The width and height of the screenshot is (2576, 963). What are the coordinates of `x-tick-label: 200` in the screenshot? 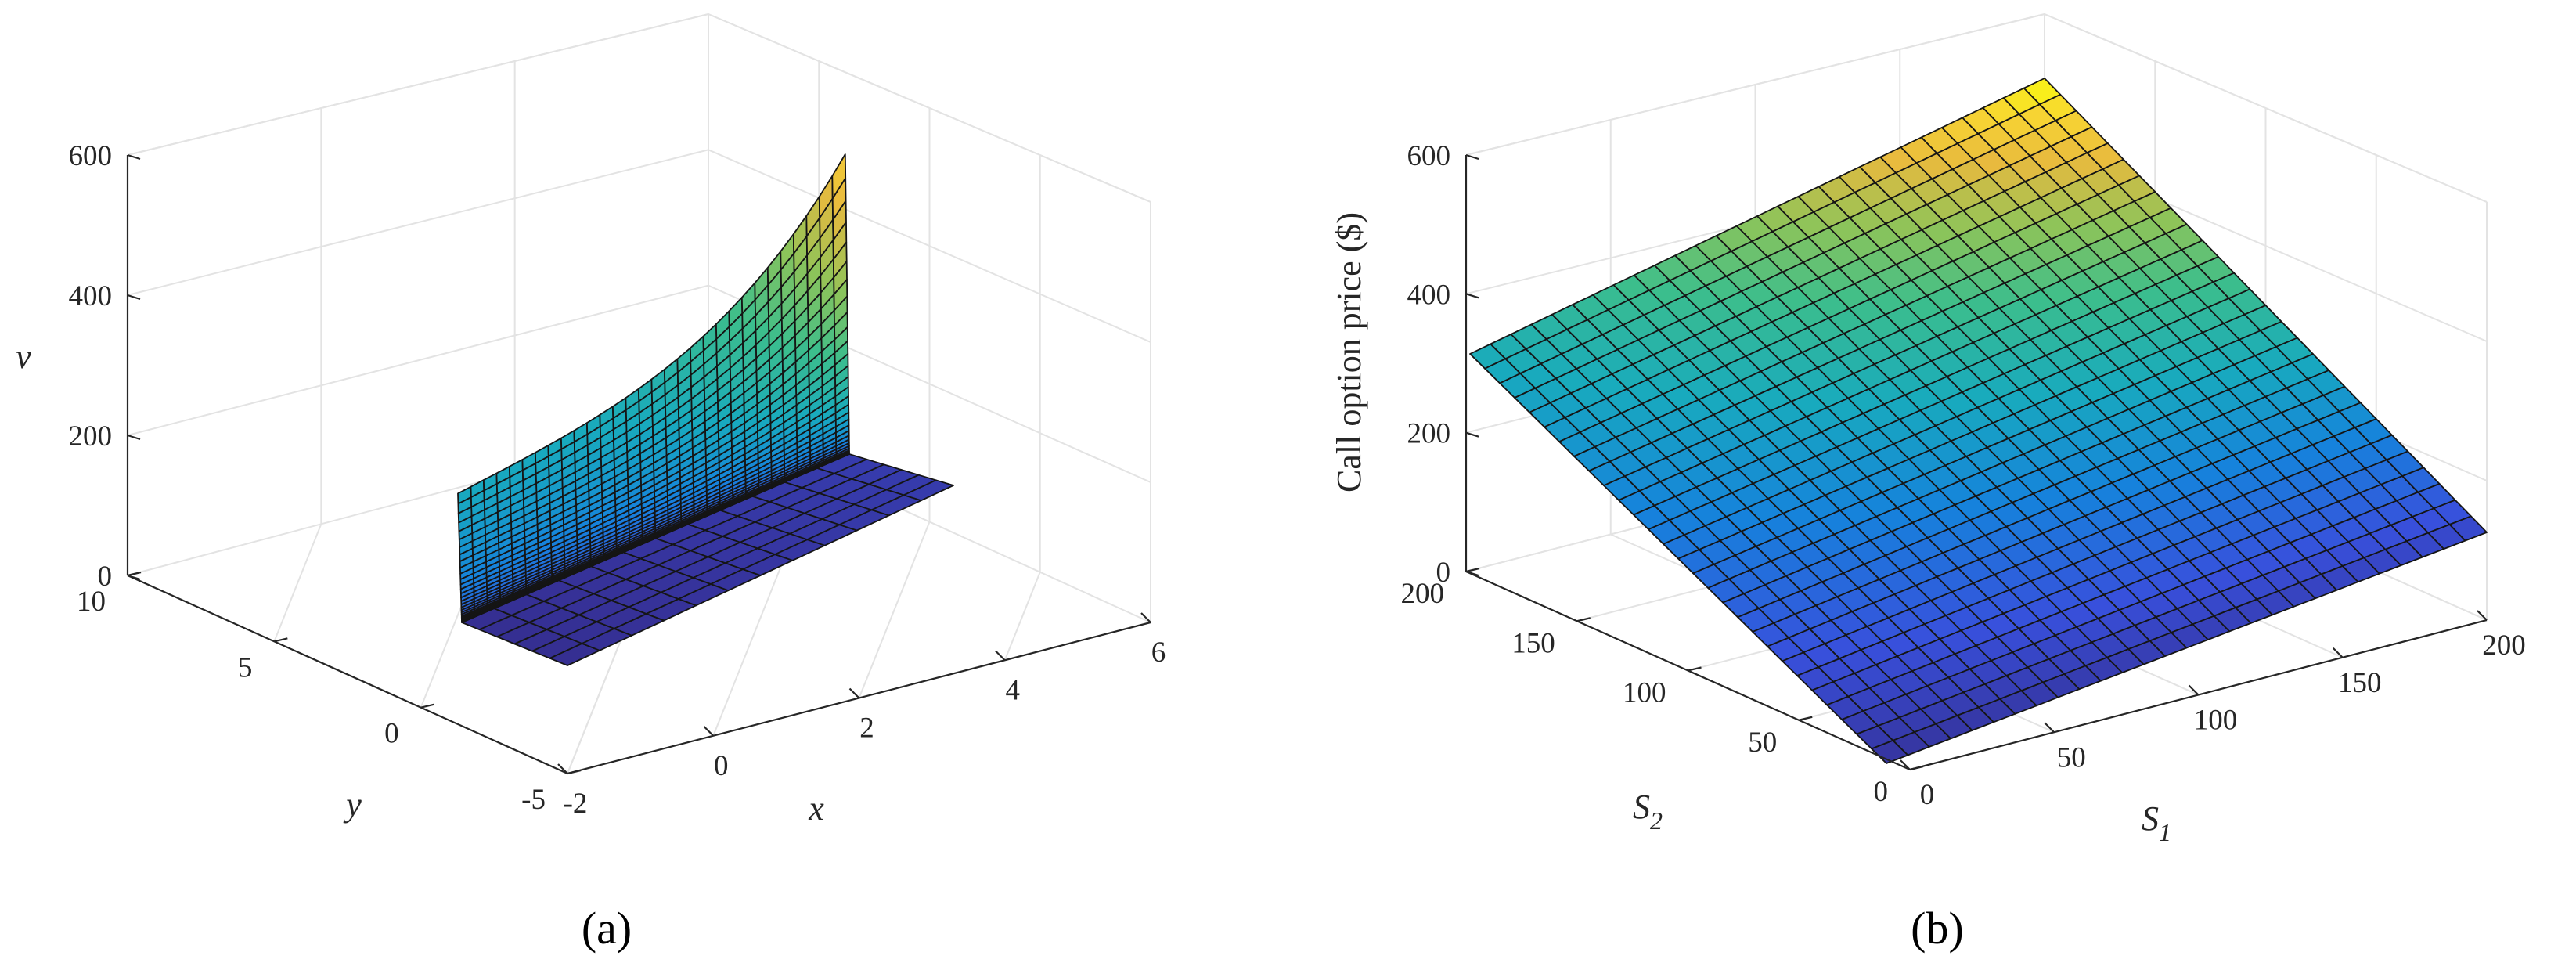 It's located at (2504, 645).